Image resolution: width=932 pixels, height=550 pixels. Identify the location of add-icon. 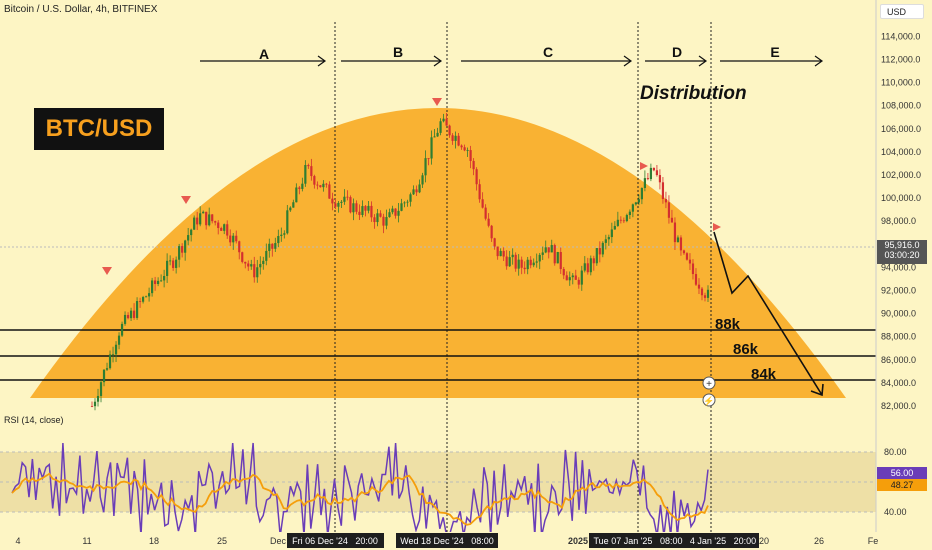
(709, 383).